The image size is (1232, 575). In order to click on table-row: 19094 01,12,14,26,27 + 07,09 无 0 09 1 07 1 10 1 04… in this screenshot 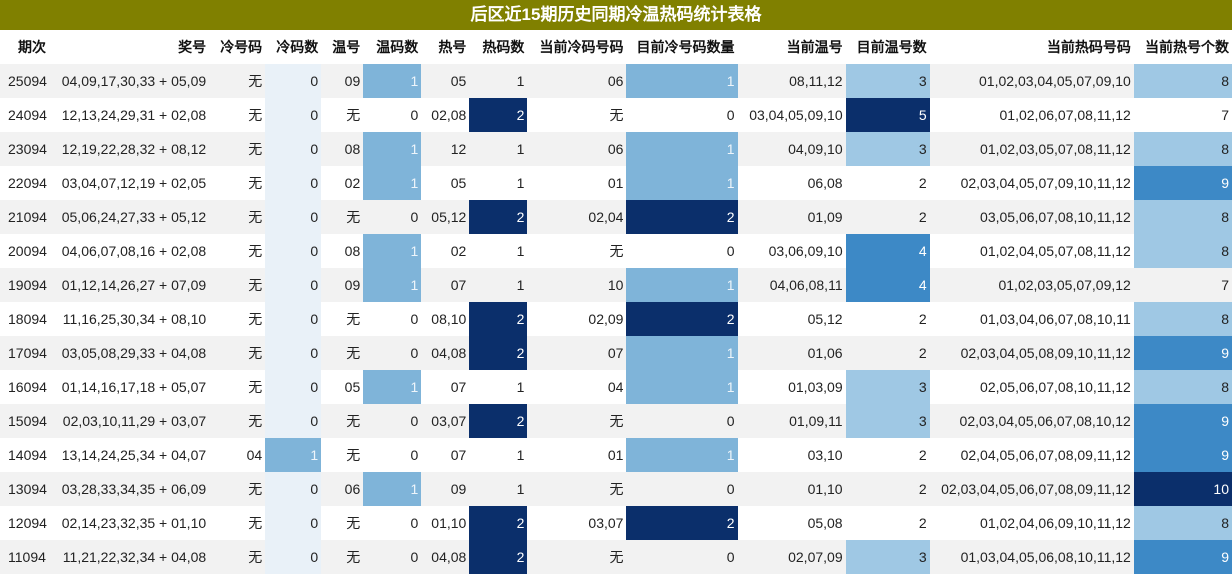, I will do `click(616, 285)`.